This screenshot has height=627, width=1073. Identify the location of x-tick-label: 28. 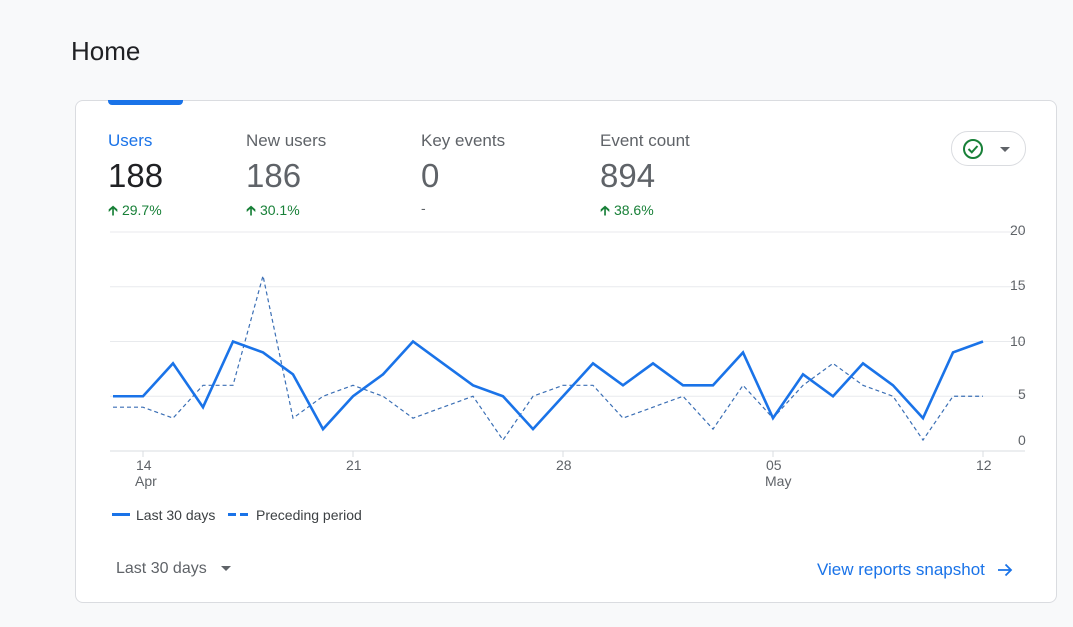
(564, 465).